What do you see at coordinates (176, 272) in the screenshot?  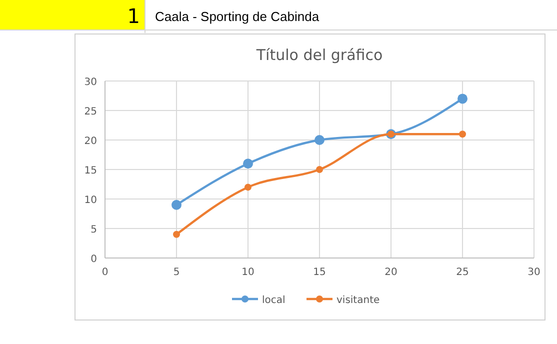 I see `x-tick-label: 5` at bounding box center [176, 272].